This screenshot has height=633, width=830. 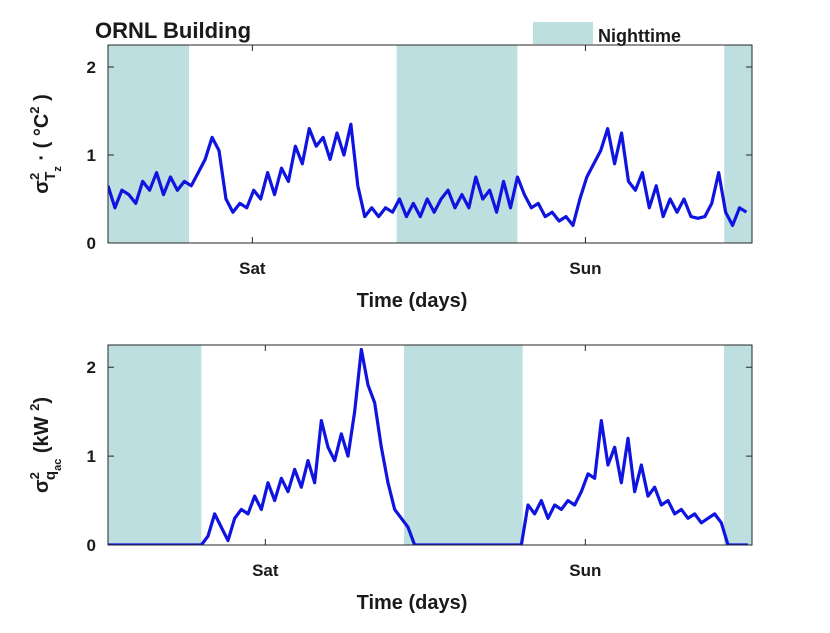 I want to click on legend-swatch, so click(x=563, y=33).